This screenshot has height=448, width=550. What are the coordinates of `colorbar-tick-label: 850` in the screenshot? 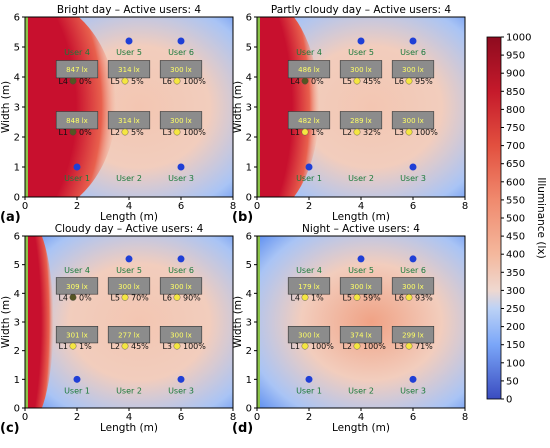 It's located at (515, 92).